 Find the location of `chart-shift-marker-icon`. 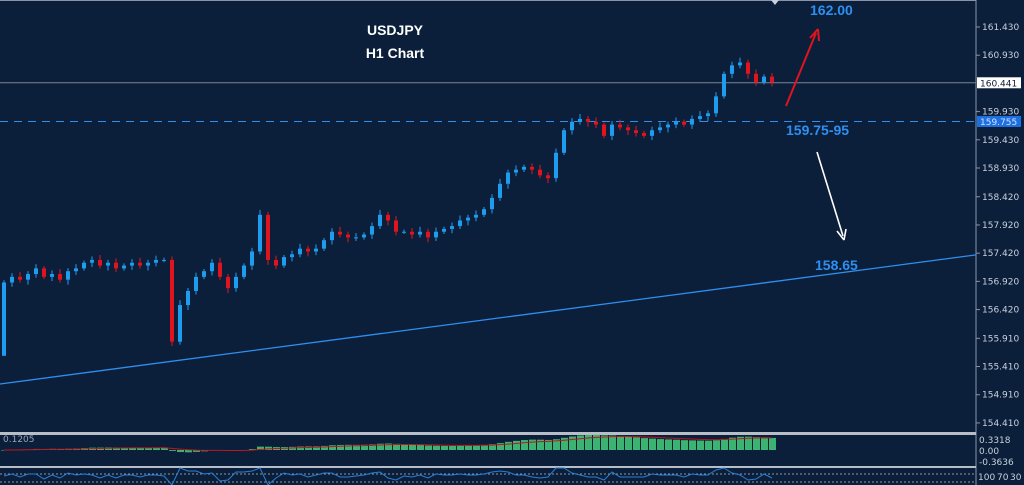

chart-shift-marker-icon is located at coordinates (775, 2).